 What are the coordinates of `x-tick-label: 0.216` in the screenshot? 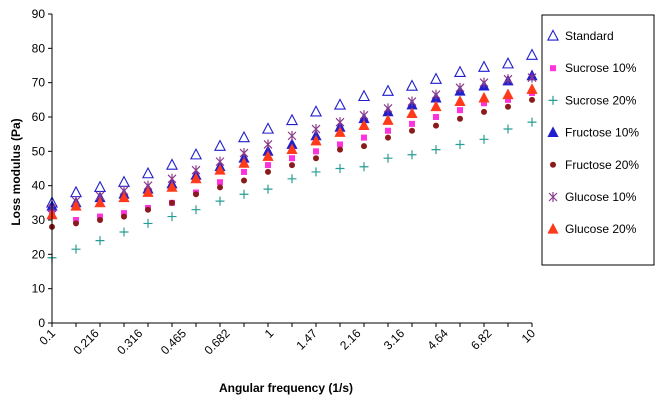 It's located at (86, 341).